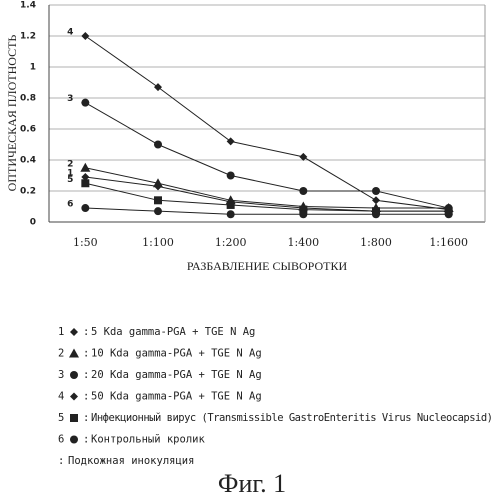  What do you see at coordinates (61, 354) in the screenshot?
I see `legend-number: 2` at bounding box center [61, 354].